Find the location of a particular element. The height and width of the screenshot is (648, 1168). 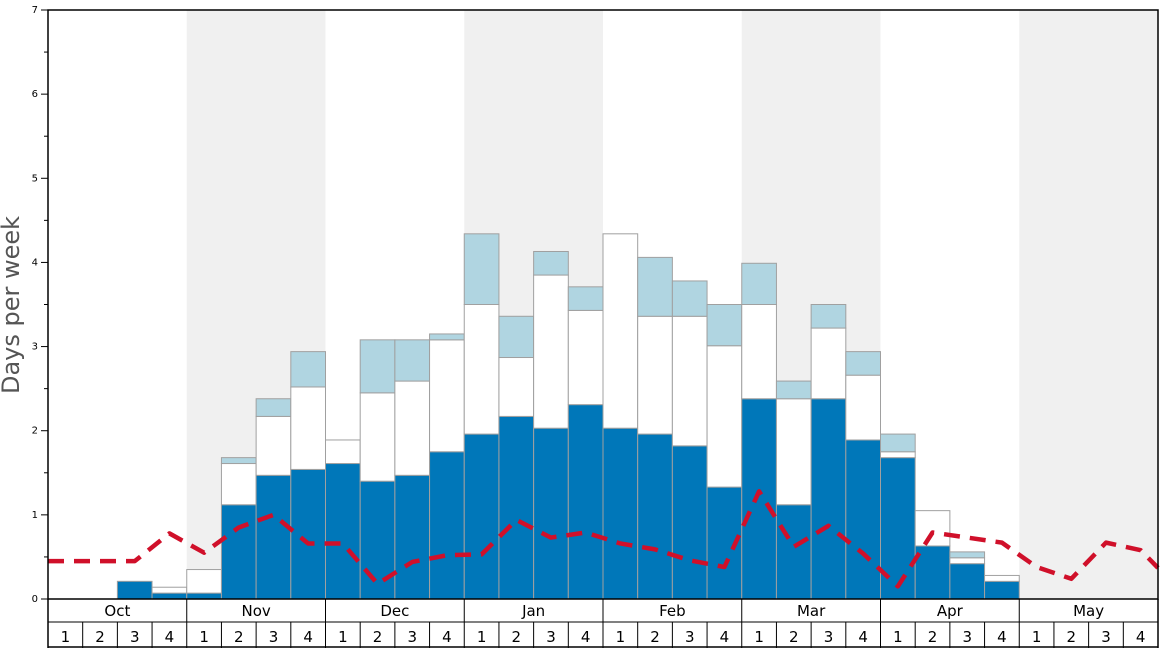

month-label-dec: Dec is located at coordinates (394, 611).